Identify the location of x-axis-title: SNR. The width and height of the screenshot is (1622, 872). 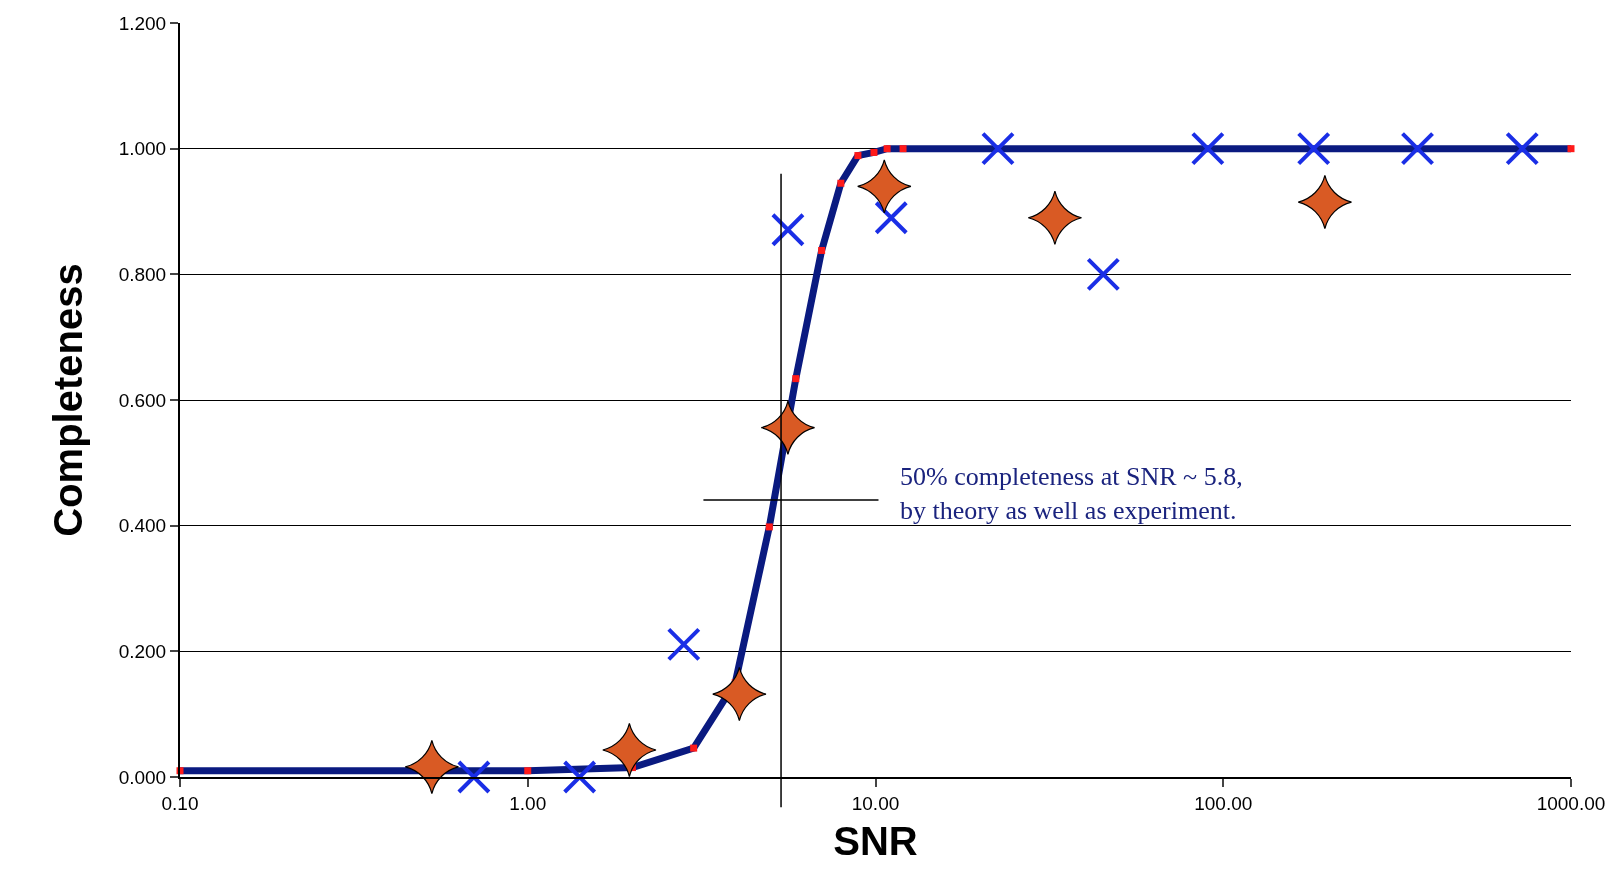
(875, 840).